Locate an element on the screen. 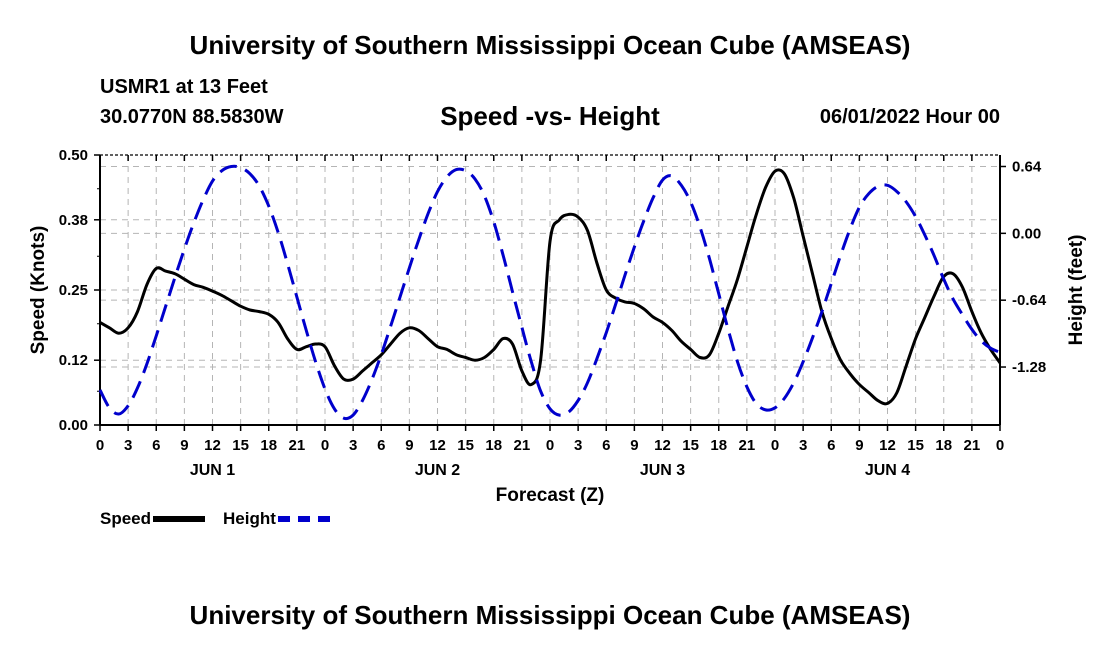  day-label: JUN 3 is located at coordinates (662, 470).